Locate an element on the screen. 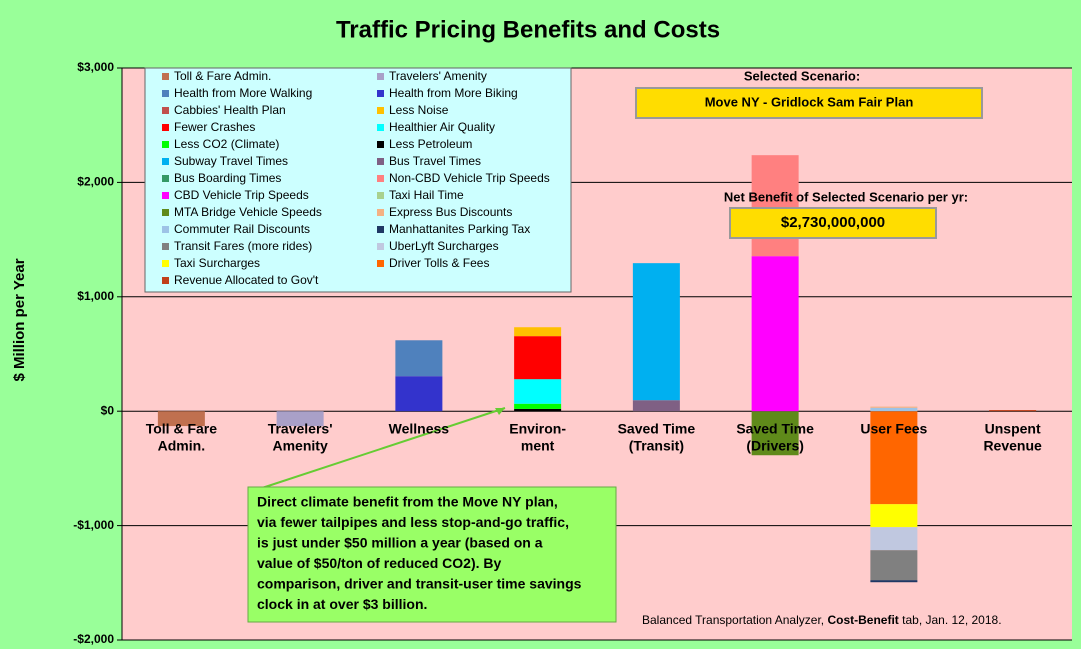 This screenshot has width=1081, height=649. scenario-button is located at coordinates (809, 103).